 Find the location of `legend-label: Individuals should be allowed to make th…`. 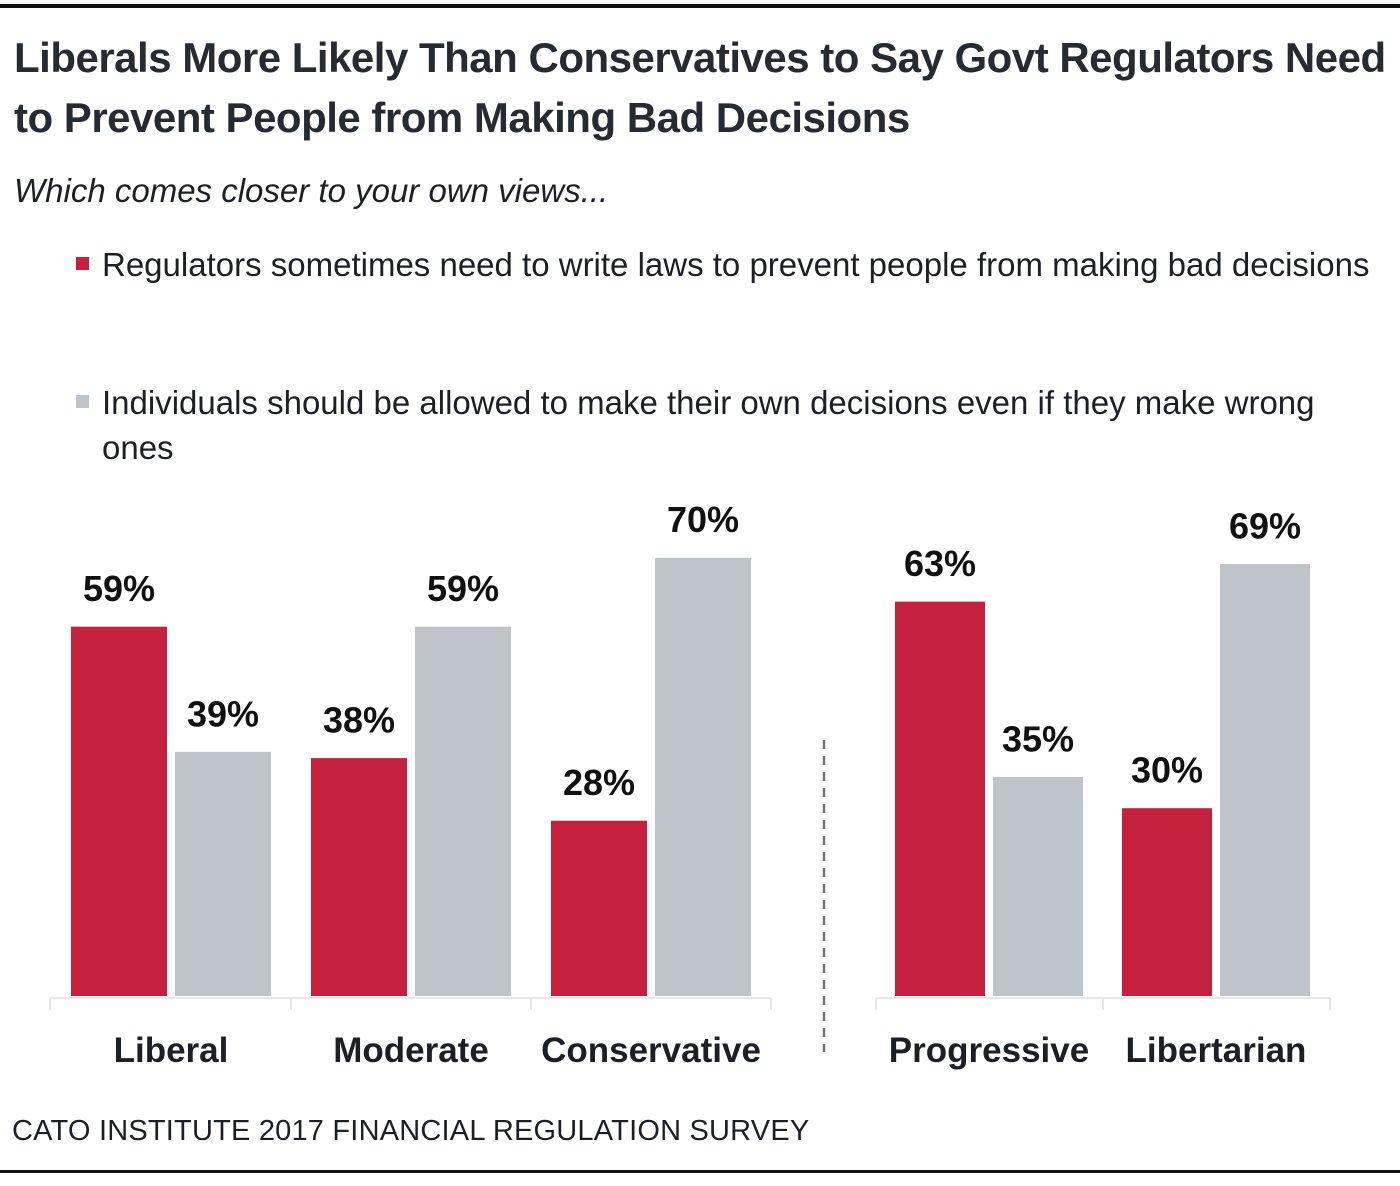

legend-label: Individuals should be allowed to make th… is located at coordinates (708, 425).